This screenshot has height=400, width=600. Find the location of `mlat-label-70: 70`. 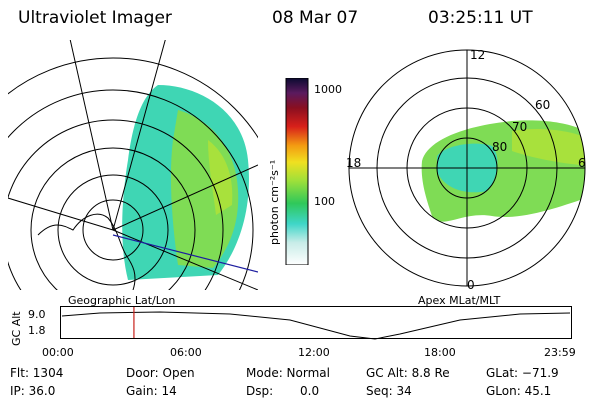

mlat-label-70: 70 is located at coordinates (520, 127).